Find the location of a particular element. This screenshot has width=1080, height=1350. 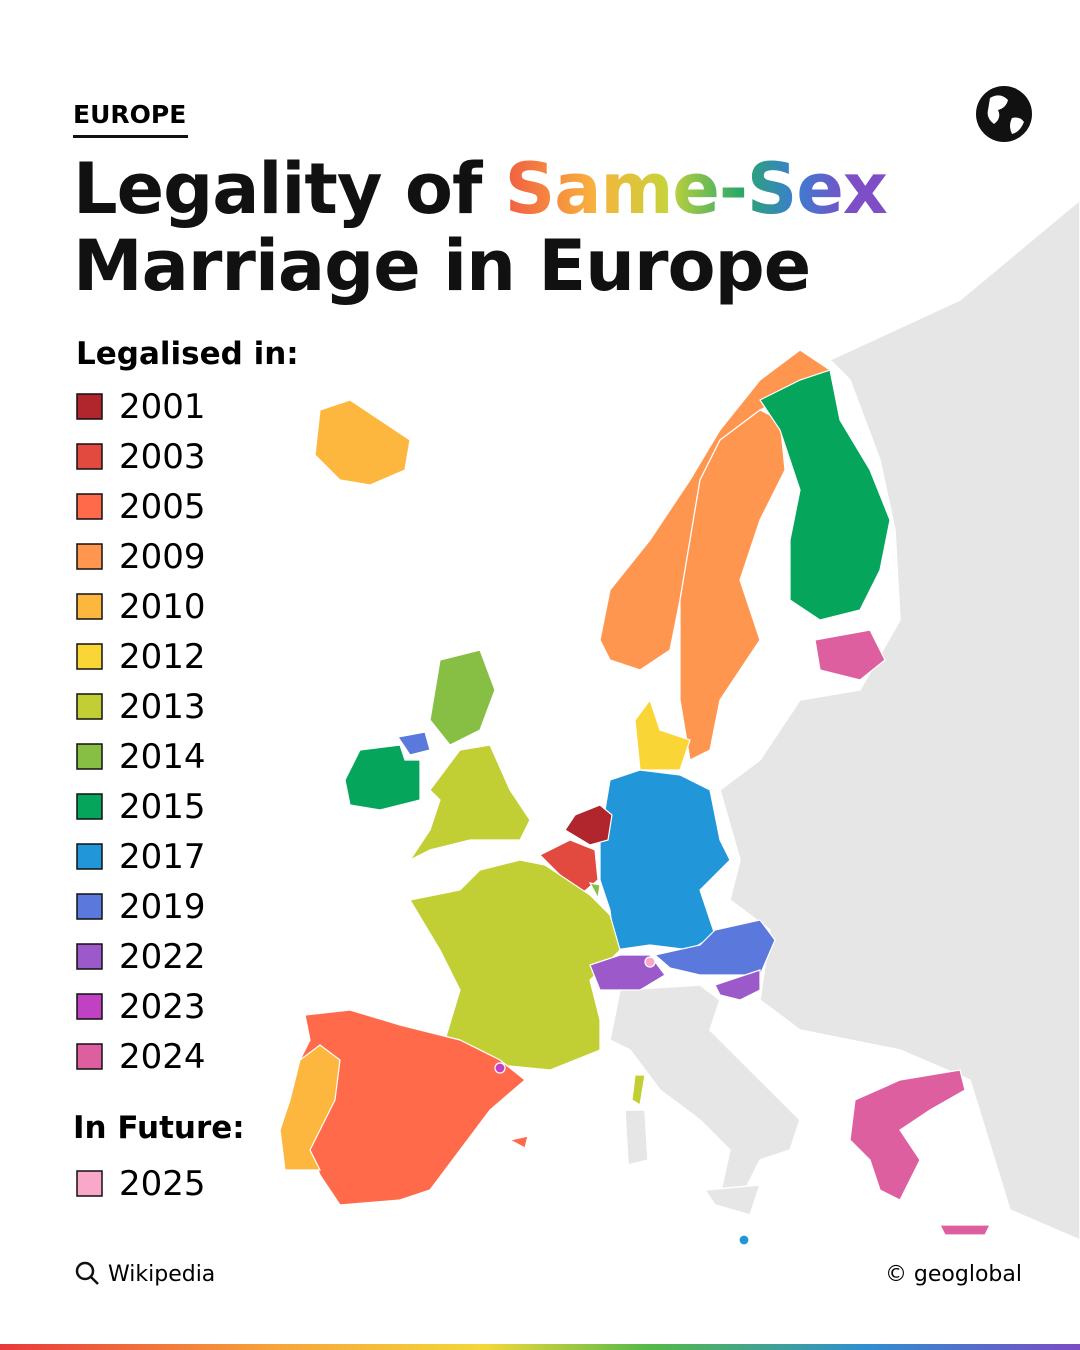

title-line-1: Legality of Same-Sex is located at coordinates (480, 189).